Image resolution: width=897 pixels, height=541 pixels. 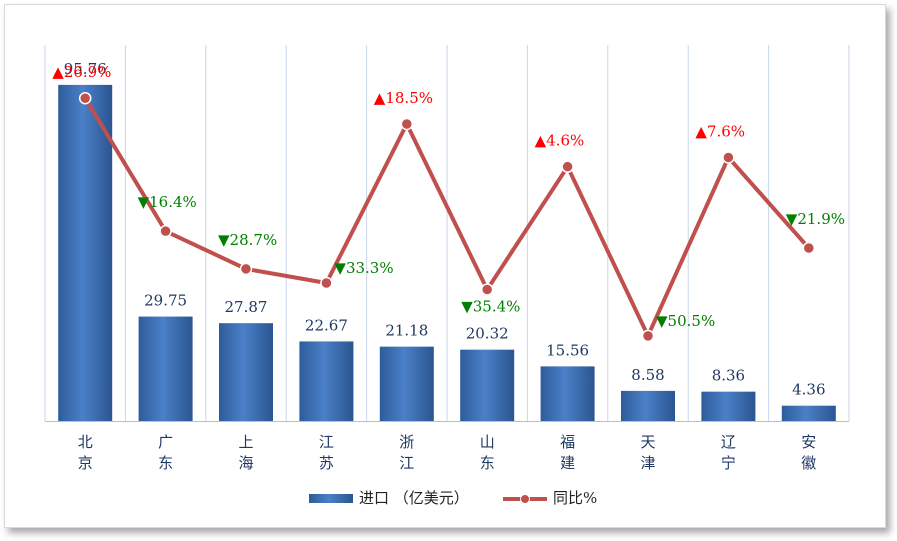 I want to click on bar-value-label-4: 21.18, so click(x=406, y=331).